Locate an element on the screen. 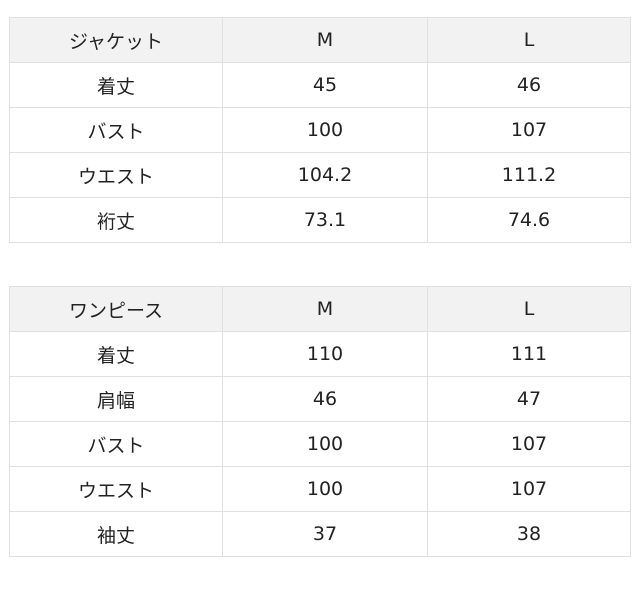 The image size is (640, 602). table-row: 裄丈 73.1 74.6 is located at coordinates (320, 220).